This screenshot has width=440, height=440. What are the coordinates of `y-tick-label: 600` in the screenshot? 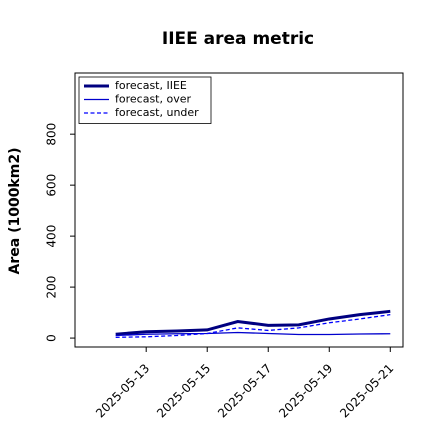 It's located at (52, 185).